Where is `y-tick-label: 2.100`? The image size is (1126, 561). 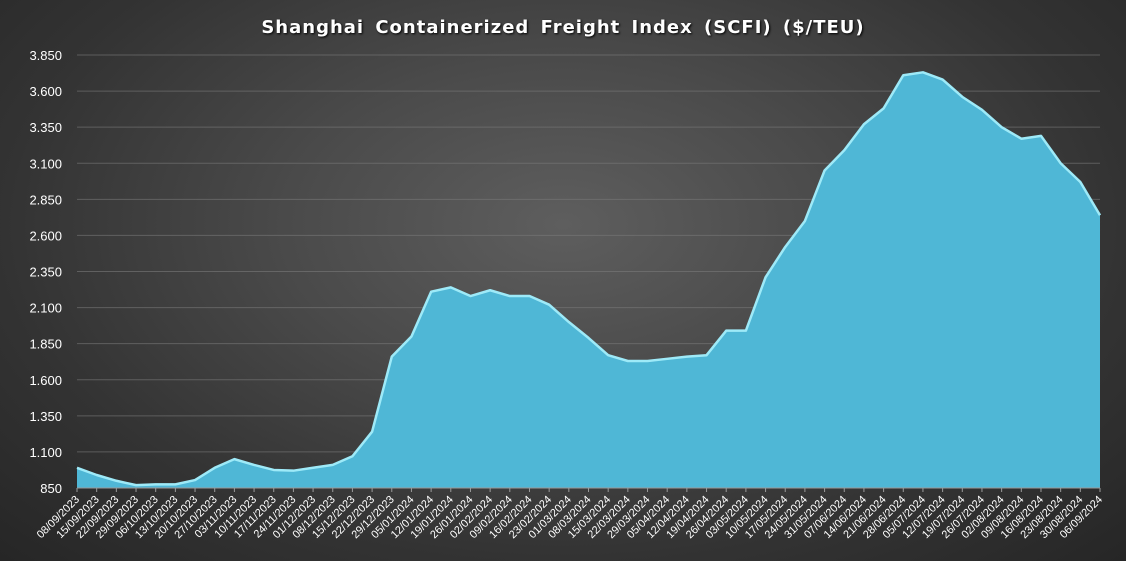 y-tick-label: 2.100 is located at coordinates (45, 308).